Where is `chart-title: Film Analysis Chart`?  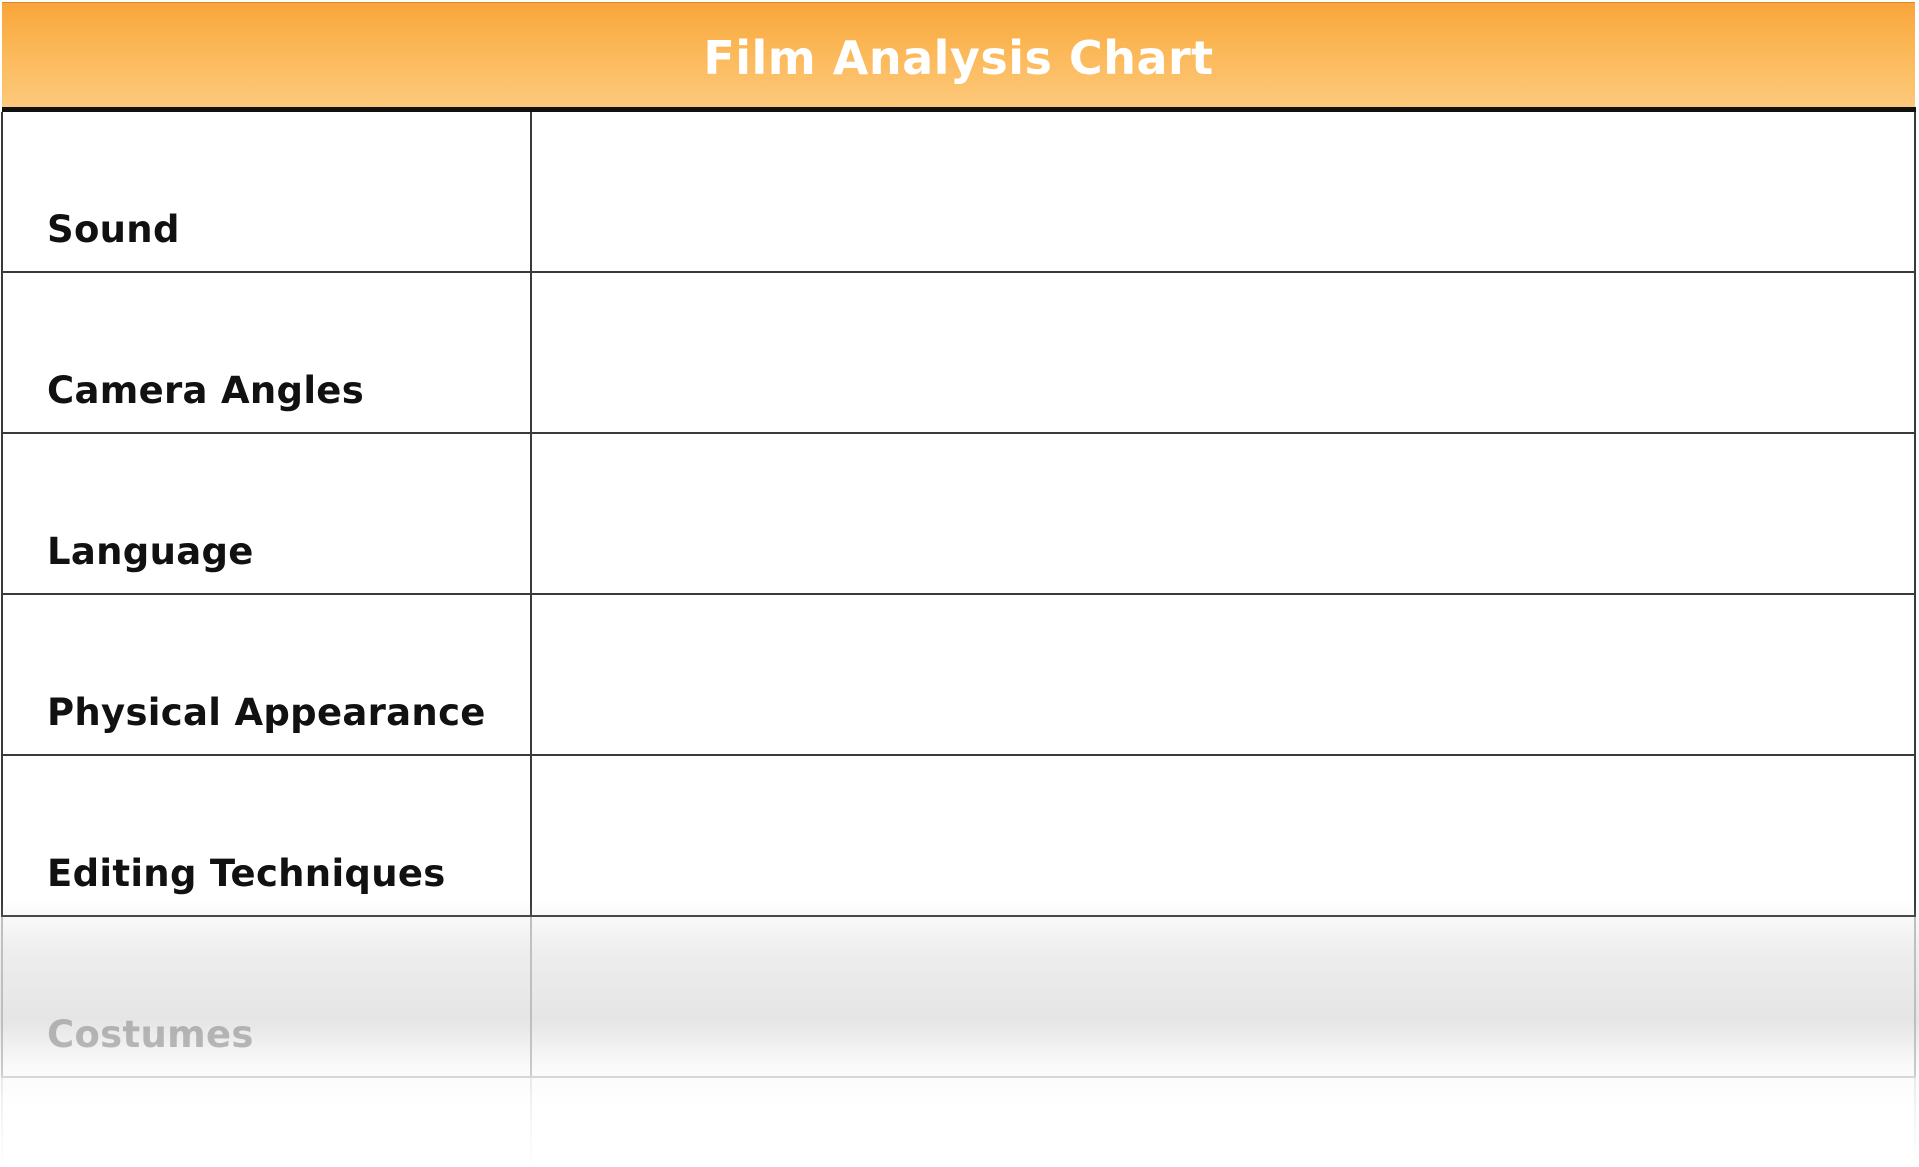
chart-title: Film Analysis Chart is located at coordinates (958, 58).